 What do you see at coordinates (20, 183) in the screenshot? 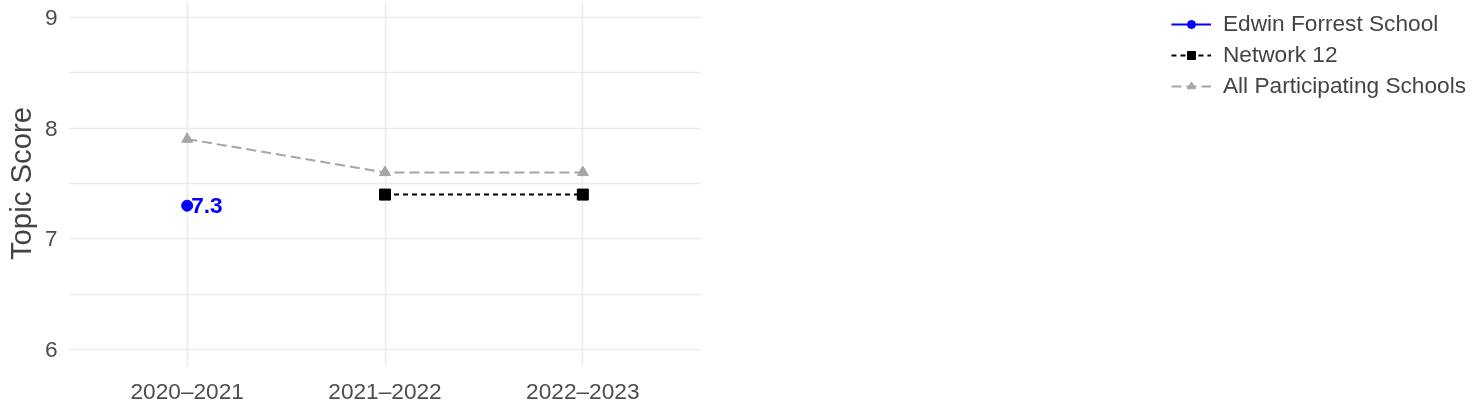
I see `y-axis-title: Topic Score` at bounding box center [20, 183].